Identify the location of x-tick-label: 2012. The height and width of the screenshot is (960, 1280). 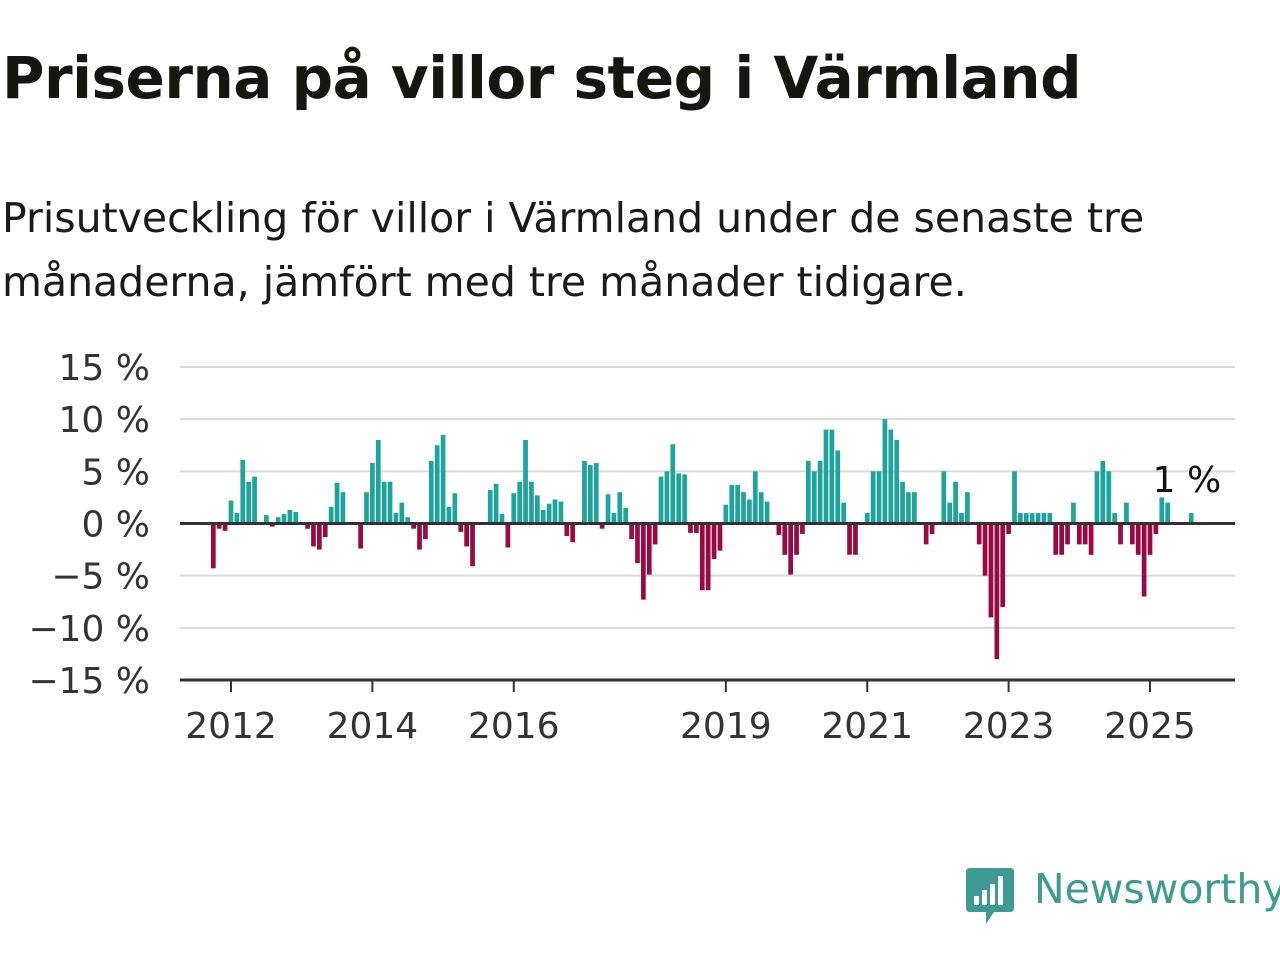
(231, 726).